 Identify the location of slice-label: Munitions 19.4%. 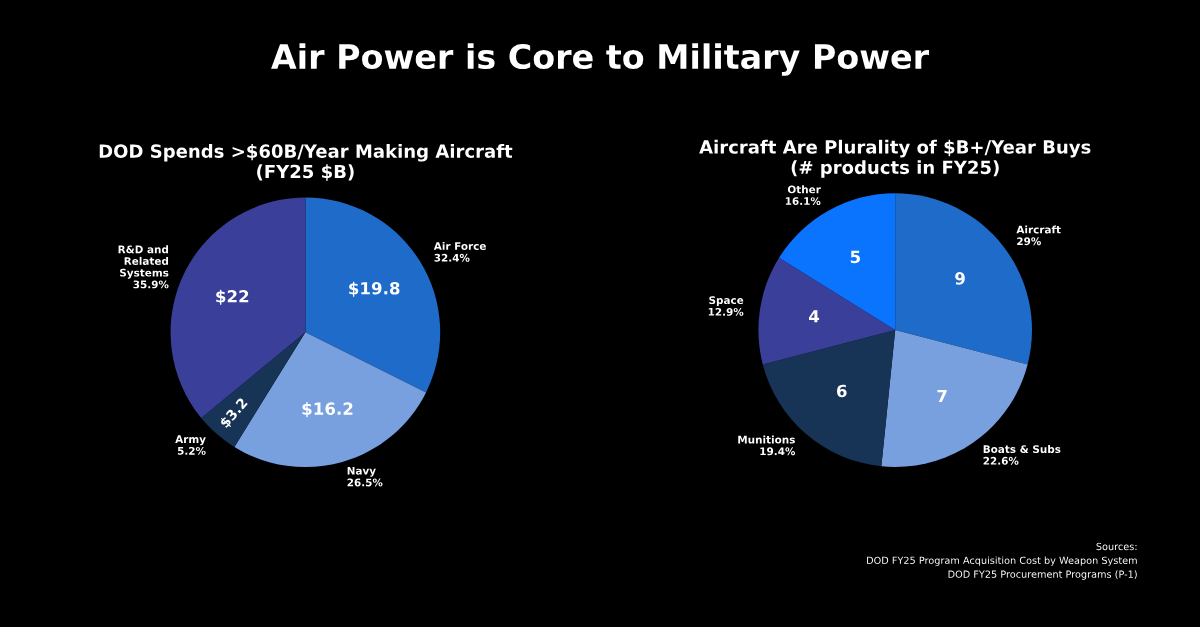
(767, 445).